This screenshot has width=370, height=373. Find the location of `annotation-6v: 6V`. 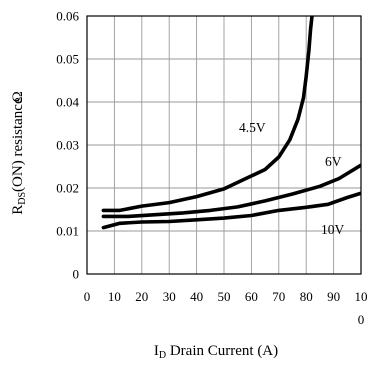

annotation-6v: 6V is located at coordinates (333, 161).